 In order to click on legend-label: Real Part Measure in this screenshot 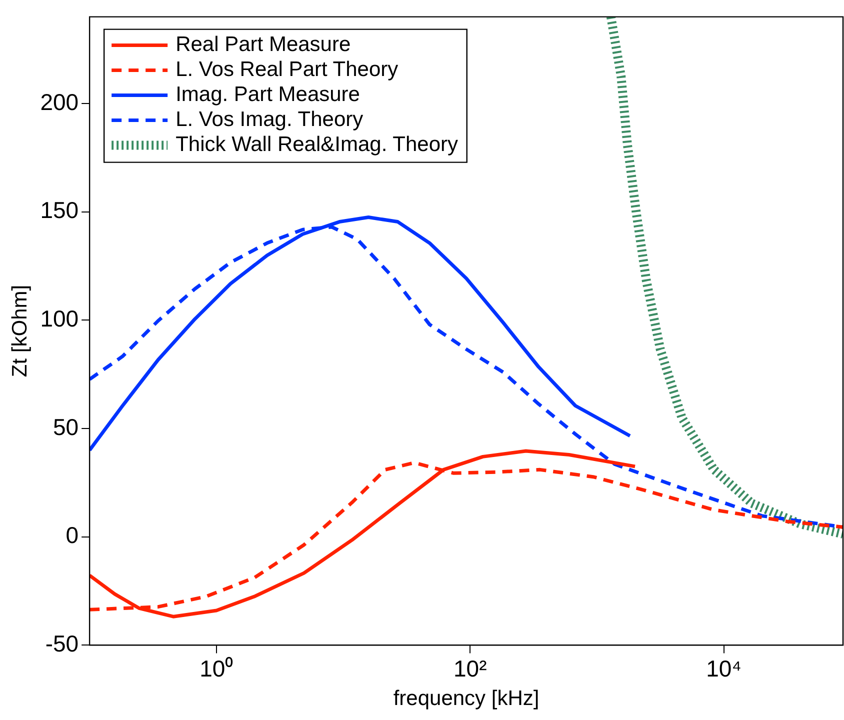, I will do `click(263, 44)`.